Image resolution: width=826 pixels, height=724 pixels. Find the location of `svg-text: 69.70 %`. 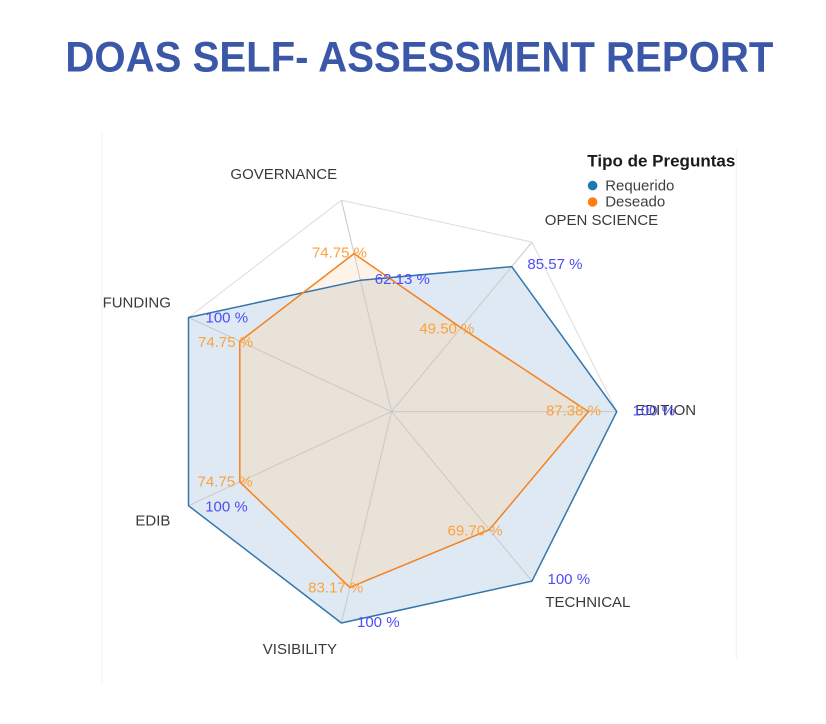

svg-text: 69.70 % is located at coordinates (475, 531).